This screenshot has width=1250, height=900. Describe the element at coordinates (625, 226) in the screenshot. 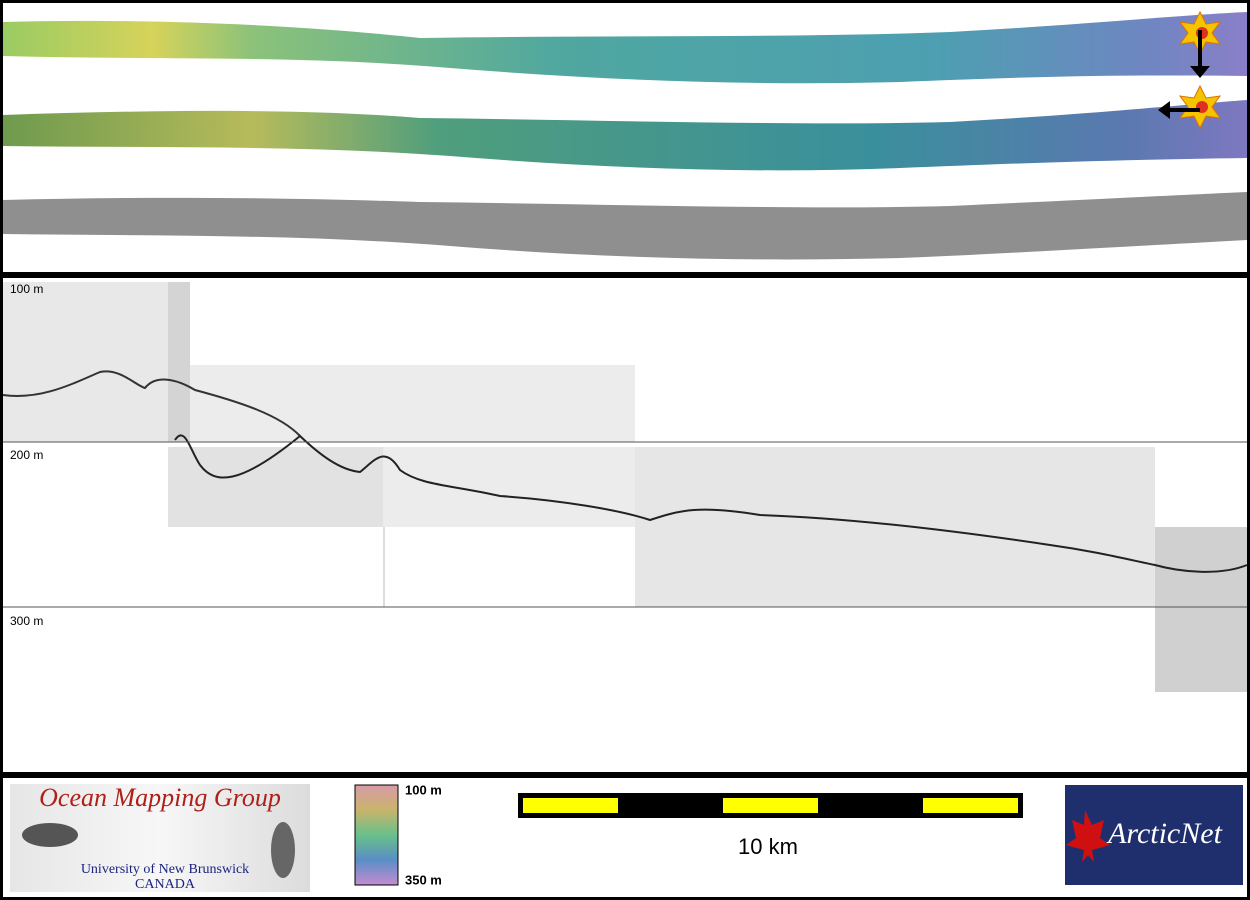

I see `backscatter-swath` at that location.